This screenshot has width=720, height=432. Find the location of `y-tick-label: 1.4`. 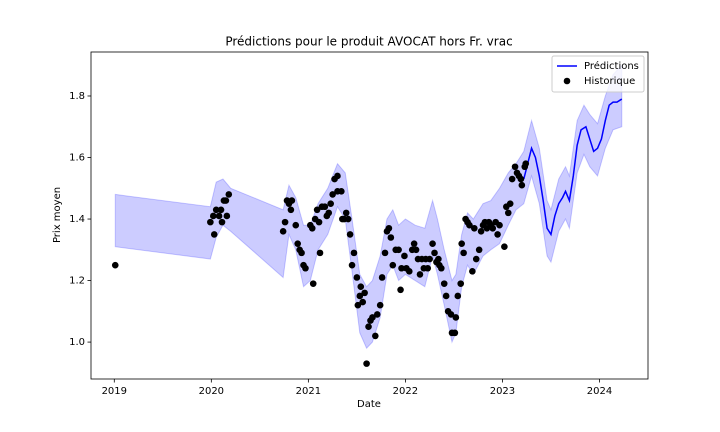

y-tick-label: 1.4 is located at coordinates (77, 219).